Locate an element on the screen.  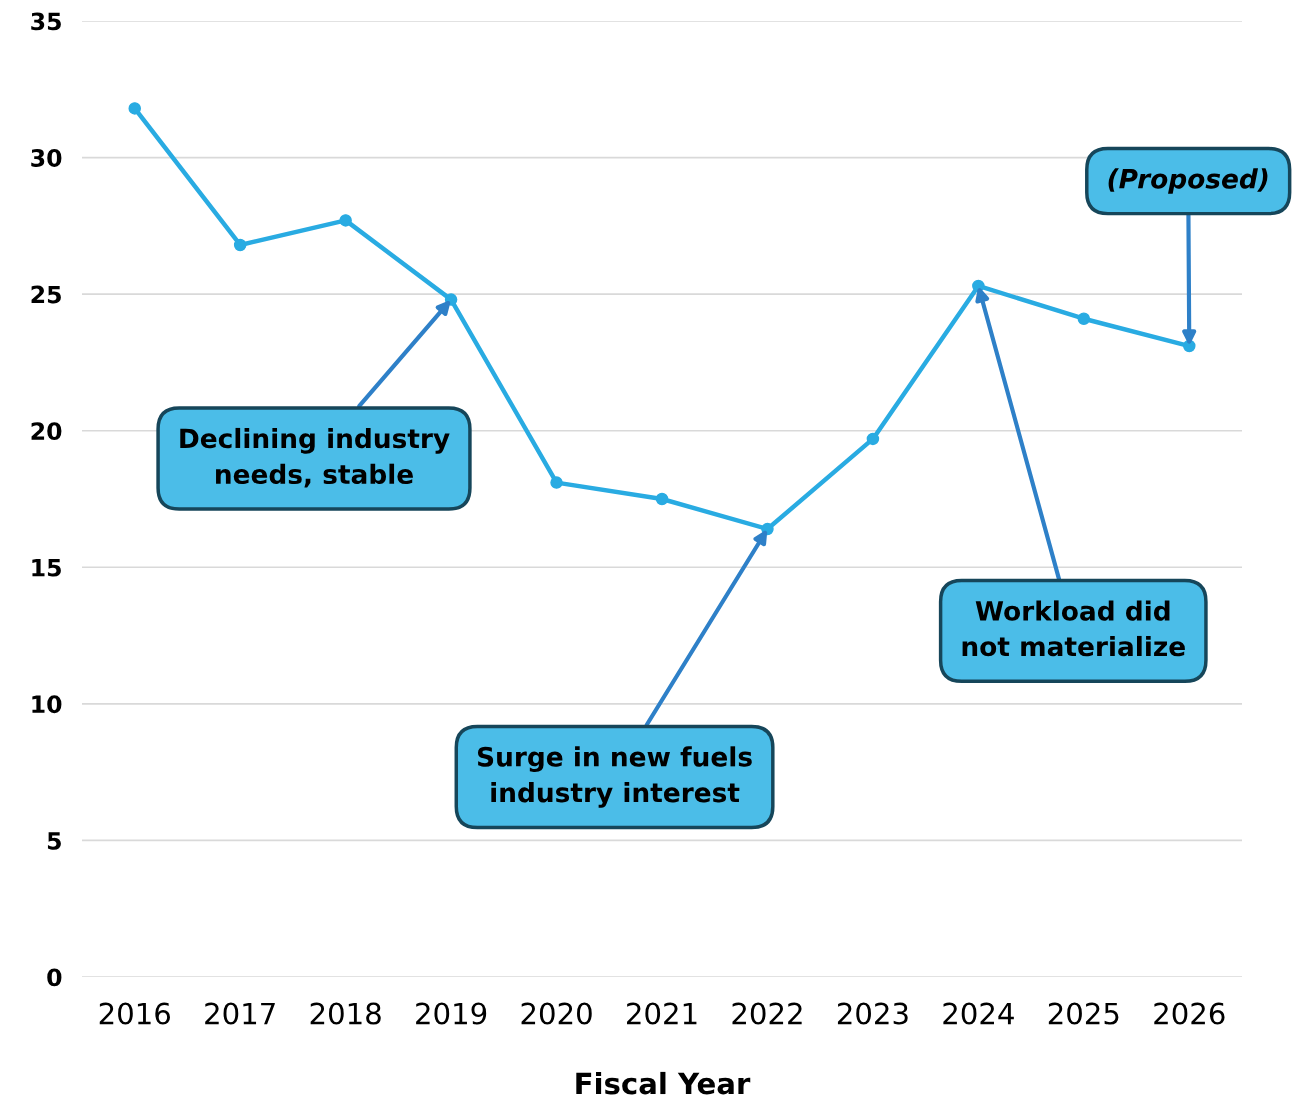
y-tick-label: 15 is located at coordinates (46, 568).